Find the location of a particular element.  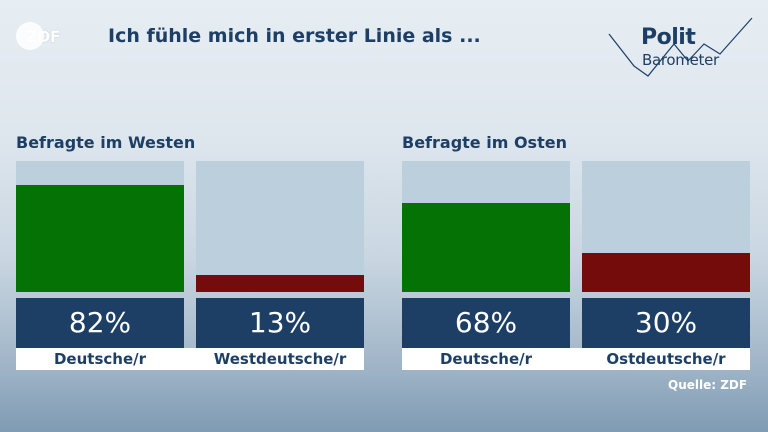

value-label: 30% is located at coordinates (666, 323).